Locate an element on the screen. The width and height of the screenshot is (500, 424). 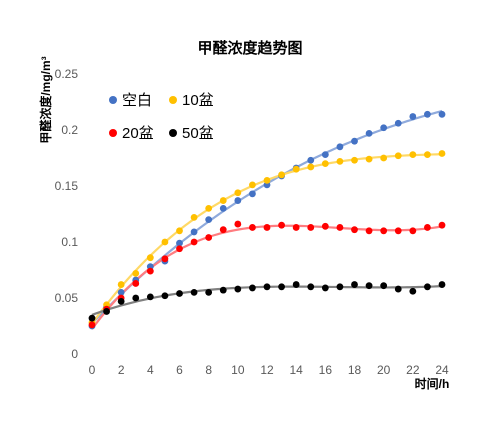
x-tick-label: 0 is located at coordinates (92, 370).